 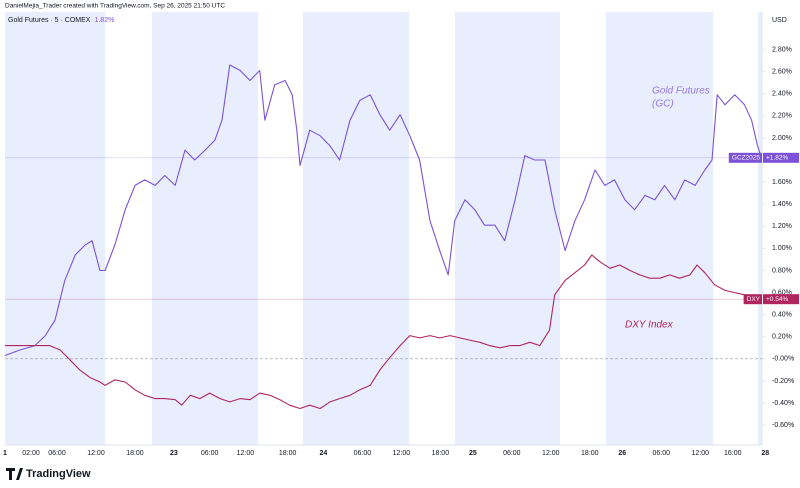 What do you see at coordinates (782, 248) in the screenshot?
I see `y-tick-label: 1.00%` at bounding box center [782, 248].